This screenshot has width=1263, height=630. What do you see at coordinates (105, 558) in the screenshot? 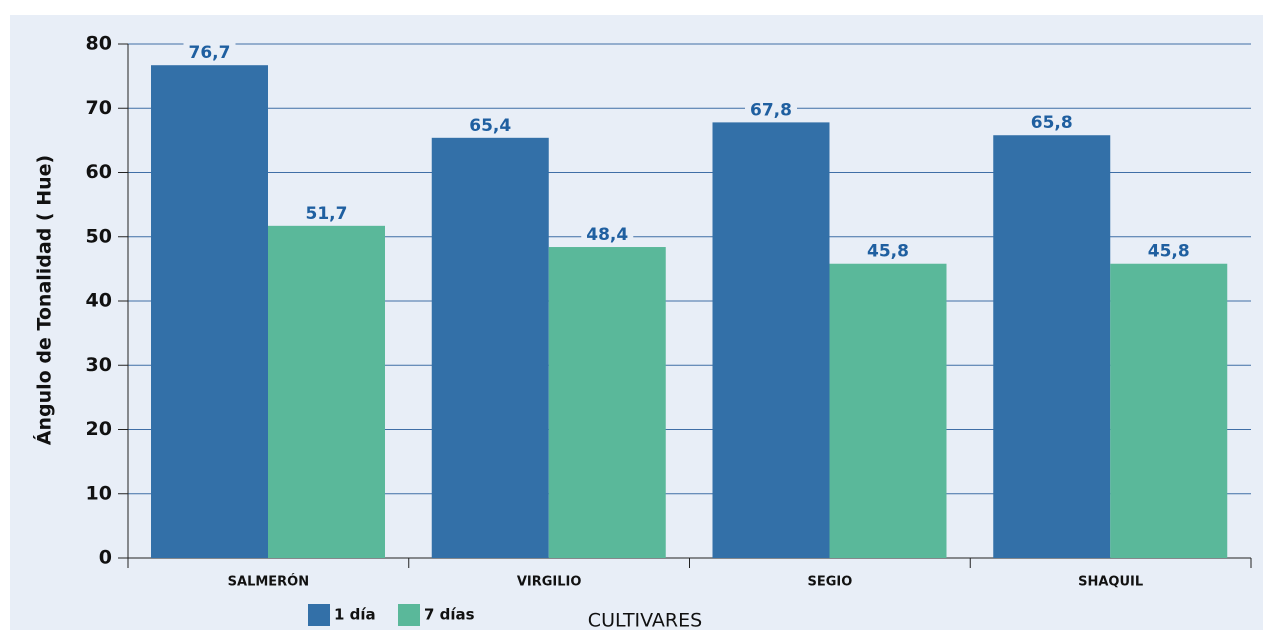
I see `y-tick-label: 0` at bounding box center [105, 558].